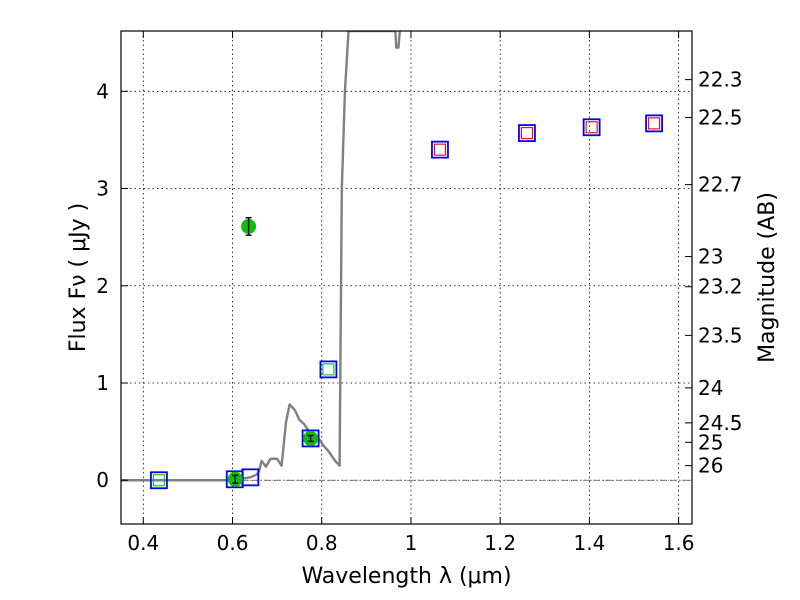  I want to click on right-tick-label: 24.5, so click(720, 423).